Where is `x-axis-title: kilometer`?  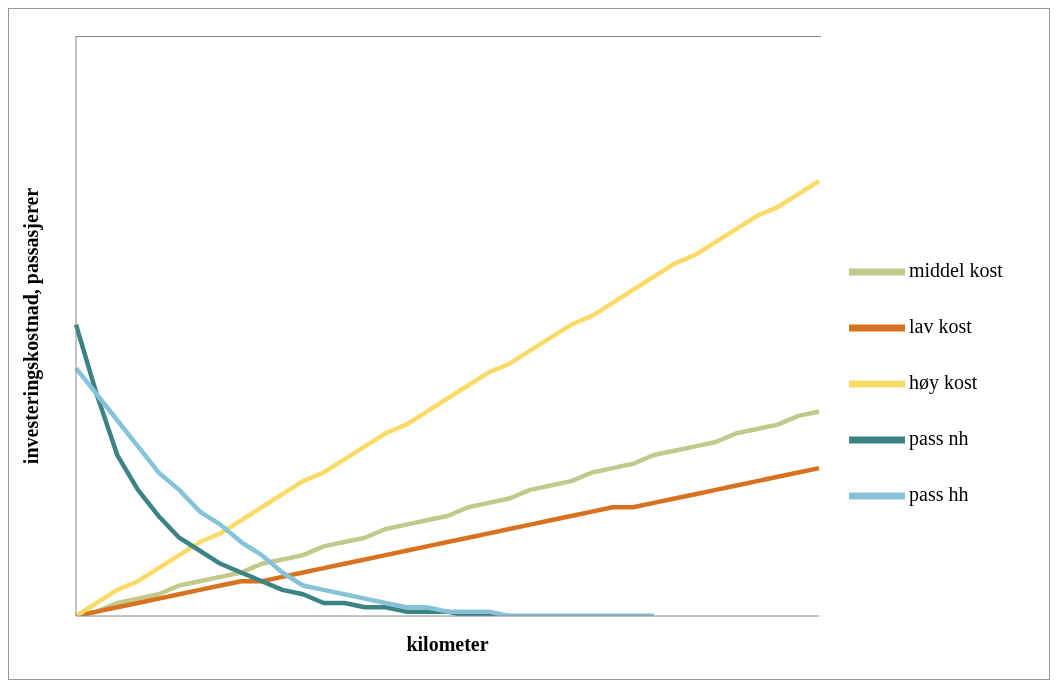
x-axis-title: kilometer is located at coordinates (447, 644).